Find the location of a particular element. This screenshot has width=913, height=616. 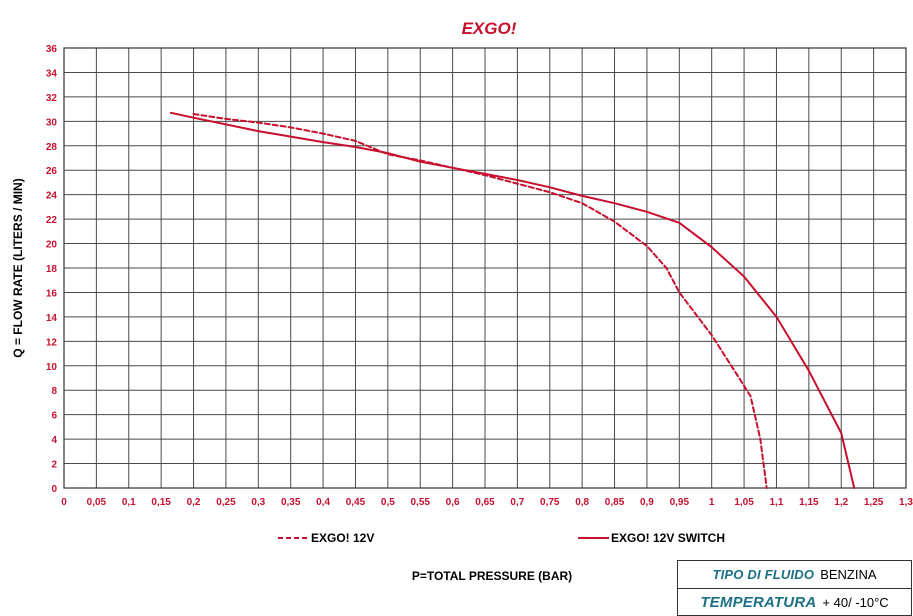

y-axis-label: Q = FLOW RATE (LITERS / MIN) is located at coordinates (18, 267).